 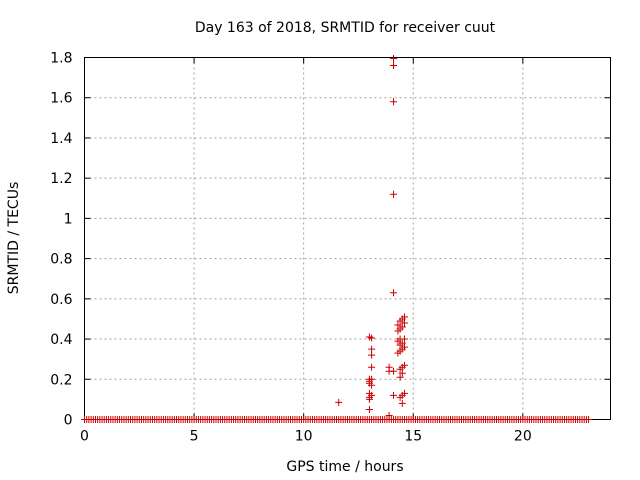 I want to click on y-axis-title: SRMTID / TECUs, so click(x=14, y=238).